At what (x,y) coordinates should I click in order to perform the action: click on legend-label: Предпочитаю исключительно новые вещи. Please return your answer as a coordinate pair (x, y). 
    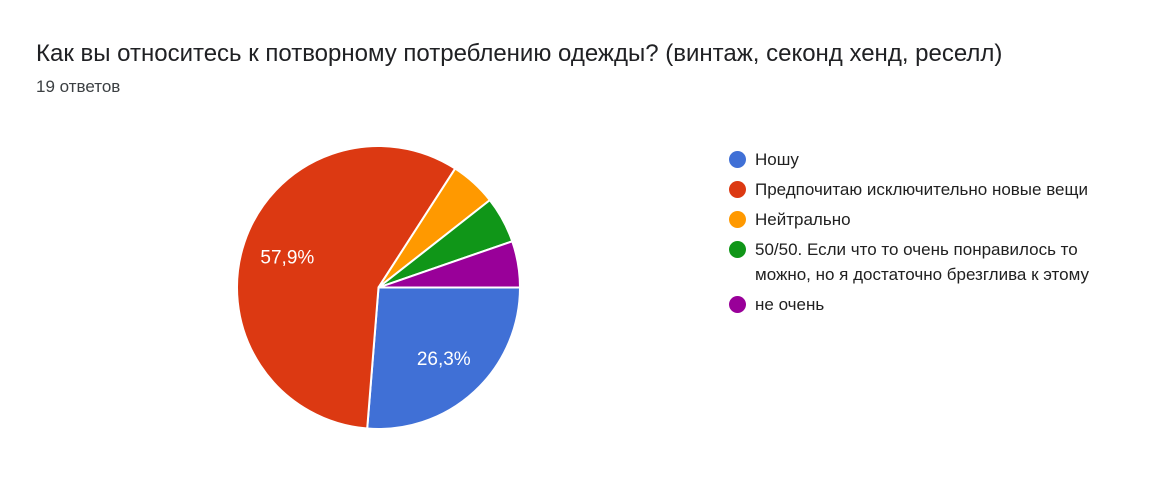
    Looking at the image, I should click on (921, 189).